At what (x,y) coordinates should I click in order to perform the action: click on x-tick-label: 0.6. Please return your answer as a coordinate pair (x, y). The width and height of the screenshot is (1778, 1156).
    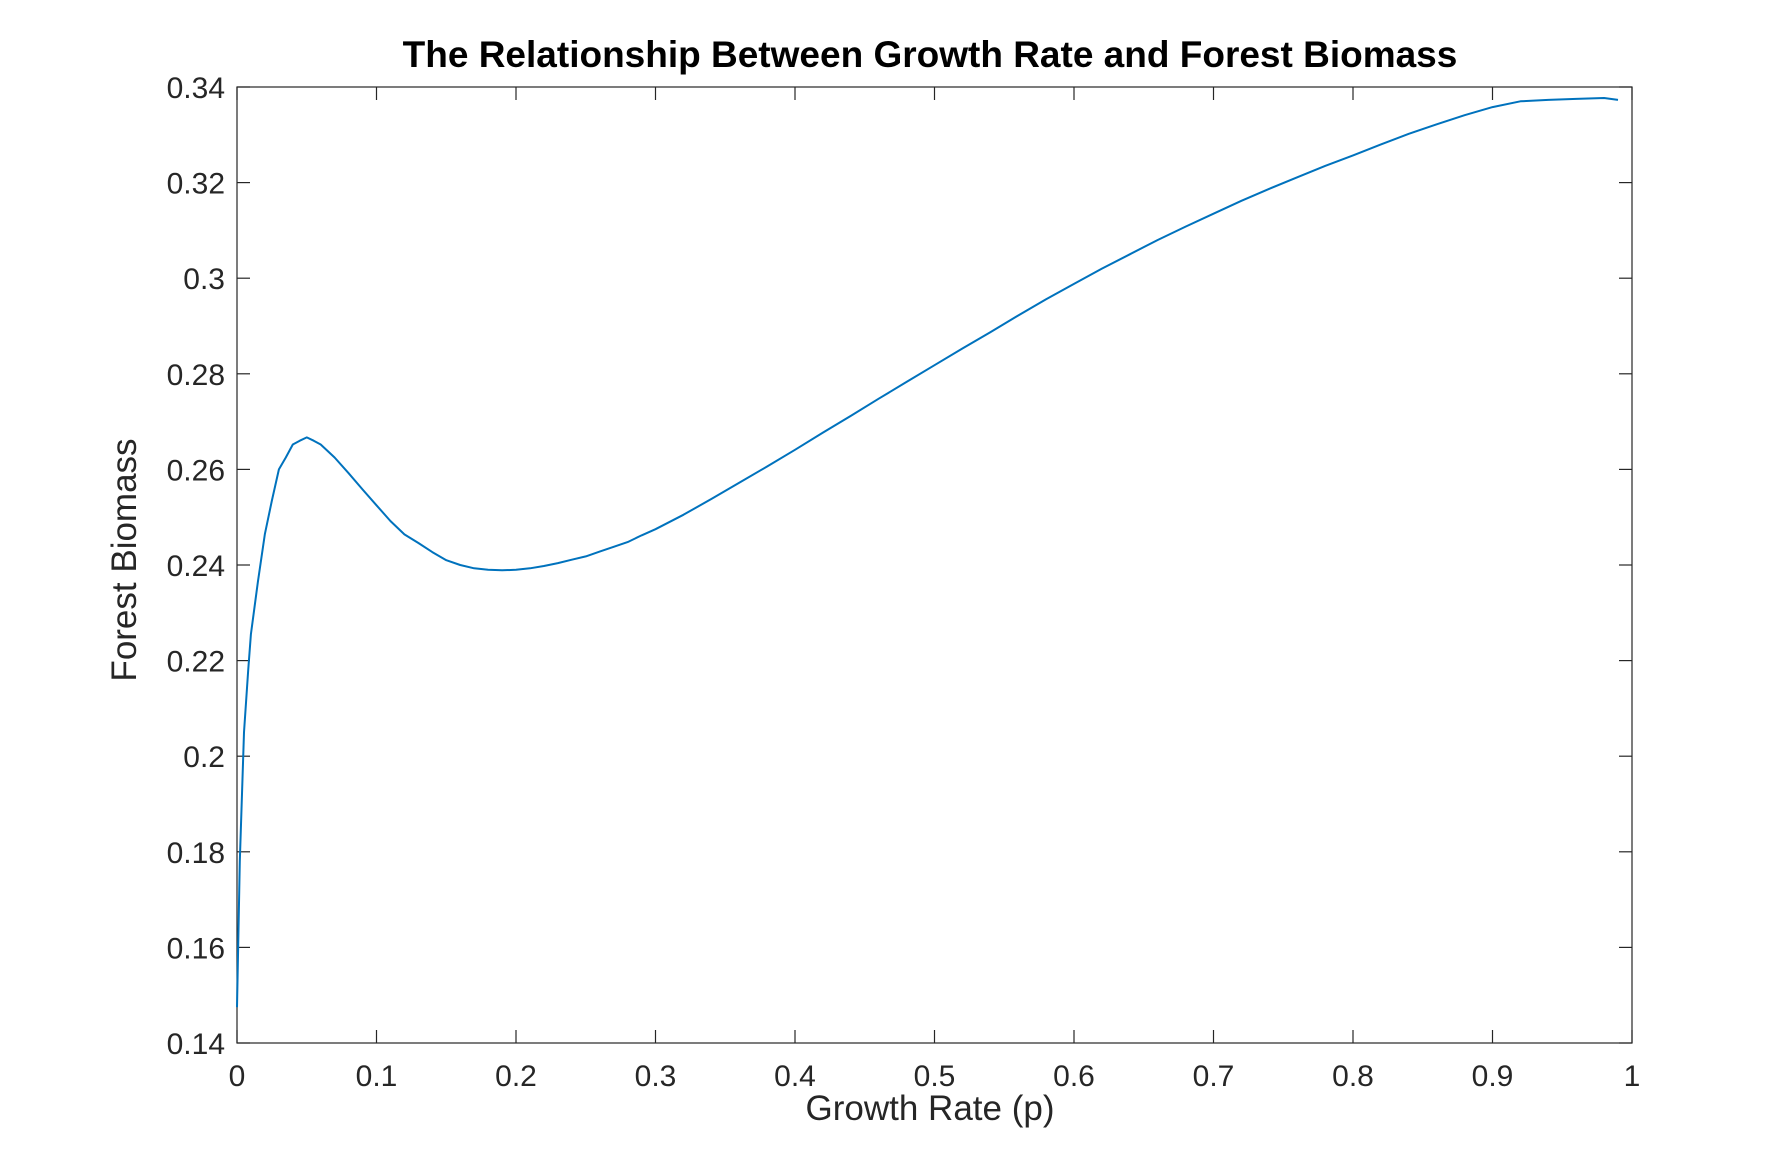
    Looking at the image, I should click on (1074, 1076).